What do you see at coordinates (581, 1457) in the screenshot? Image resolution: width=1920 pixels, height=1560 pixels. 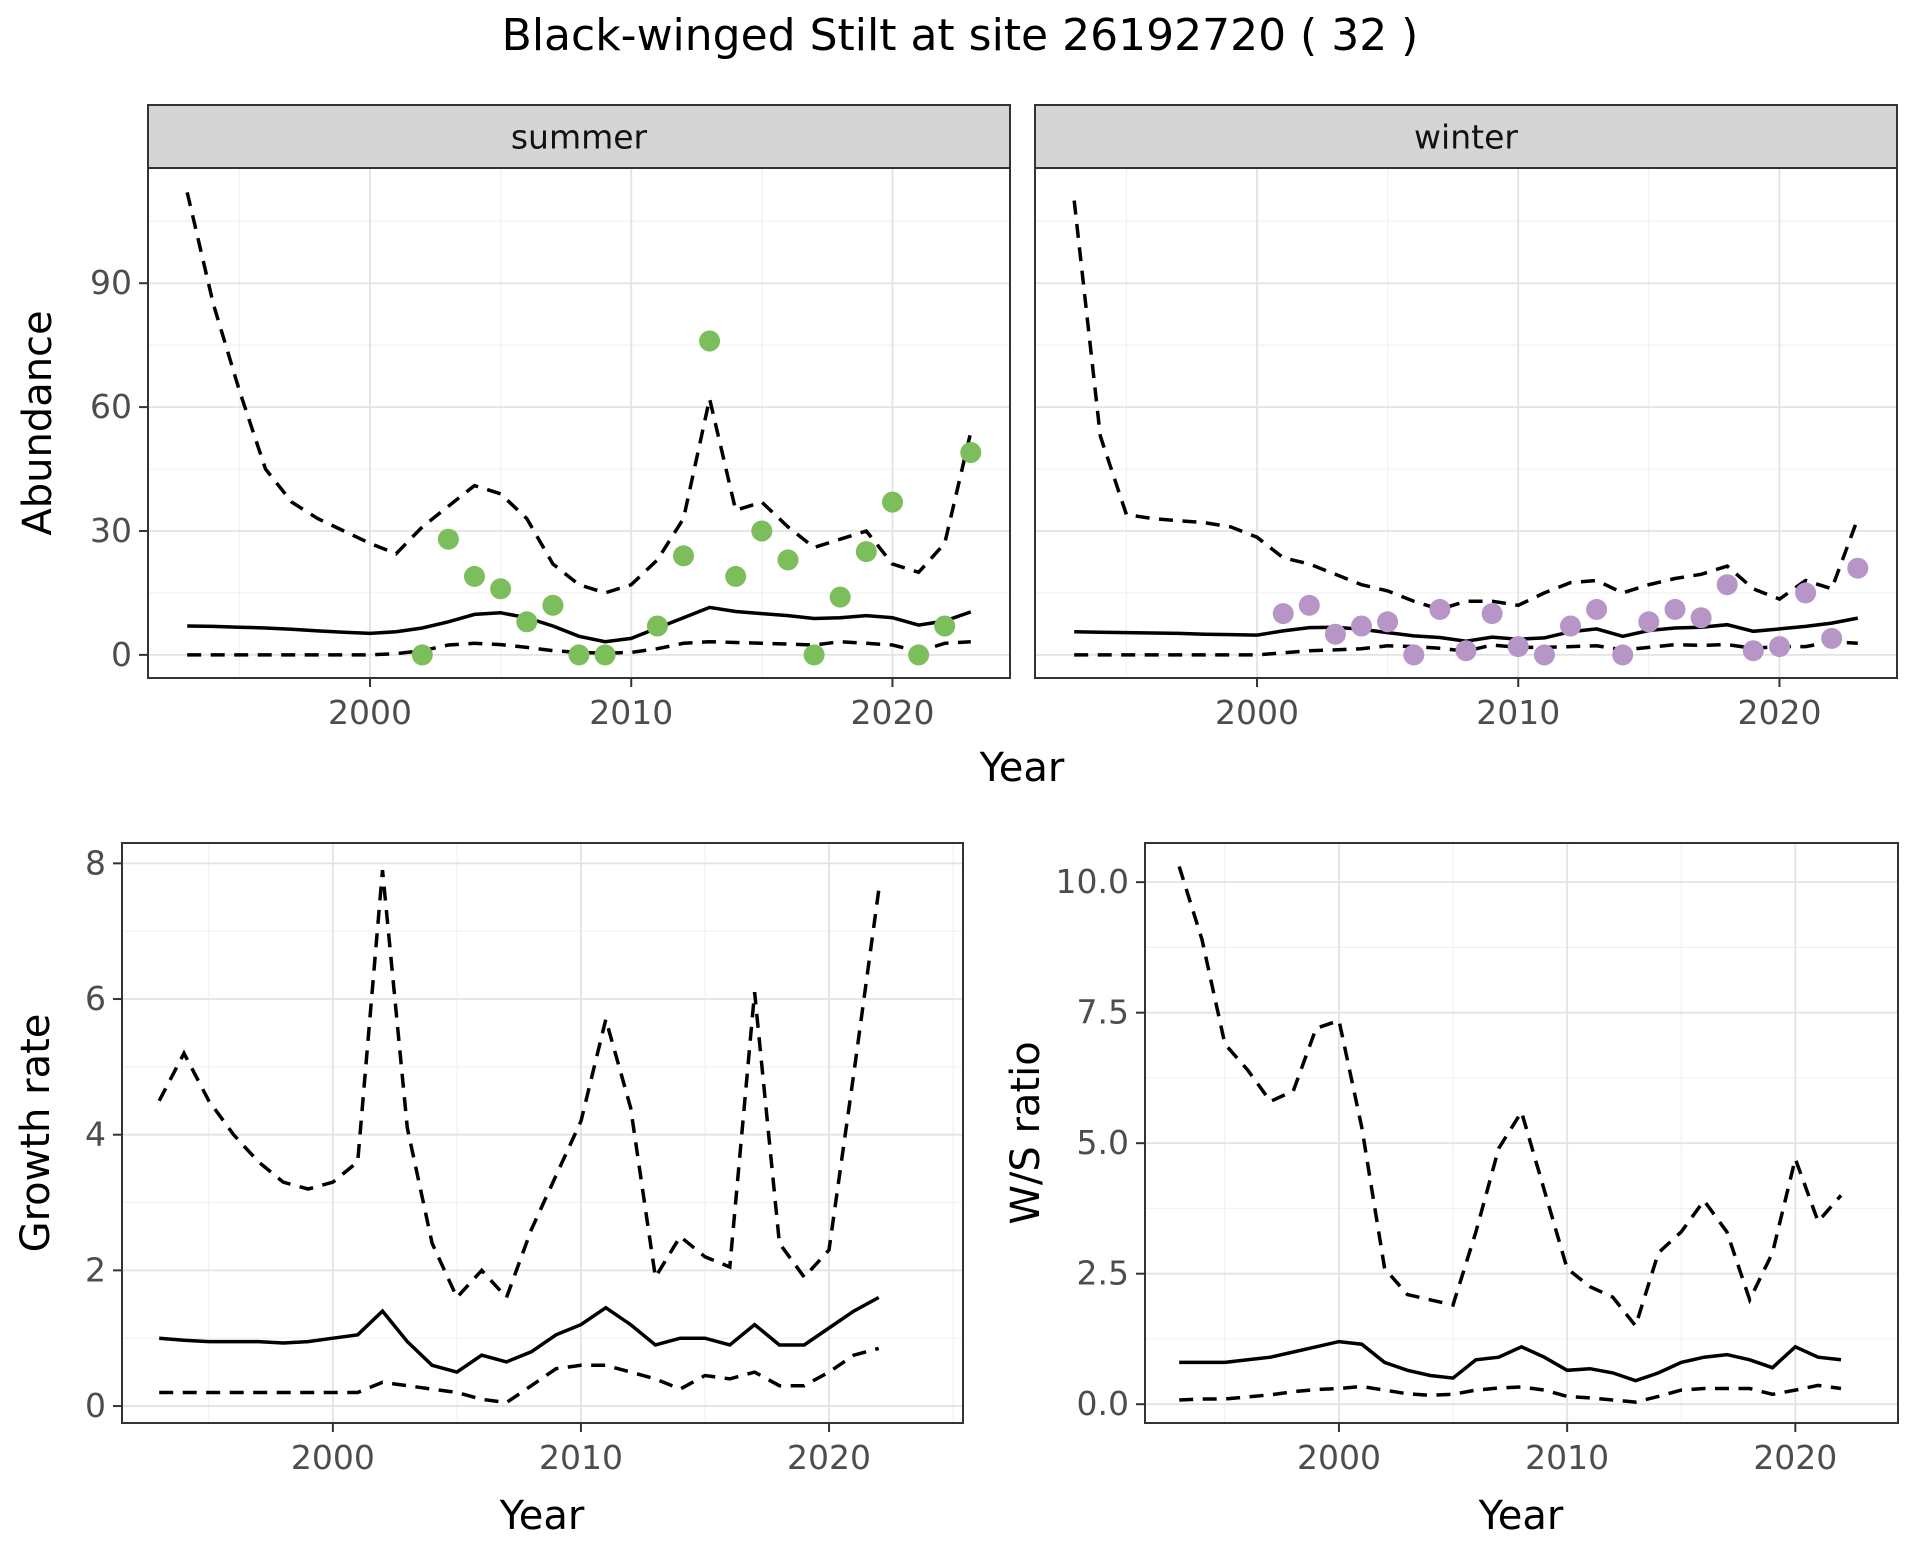 I see `growth_rate-x-tick-label: 2010` at bounding box center [581, 1457].